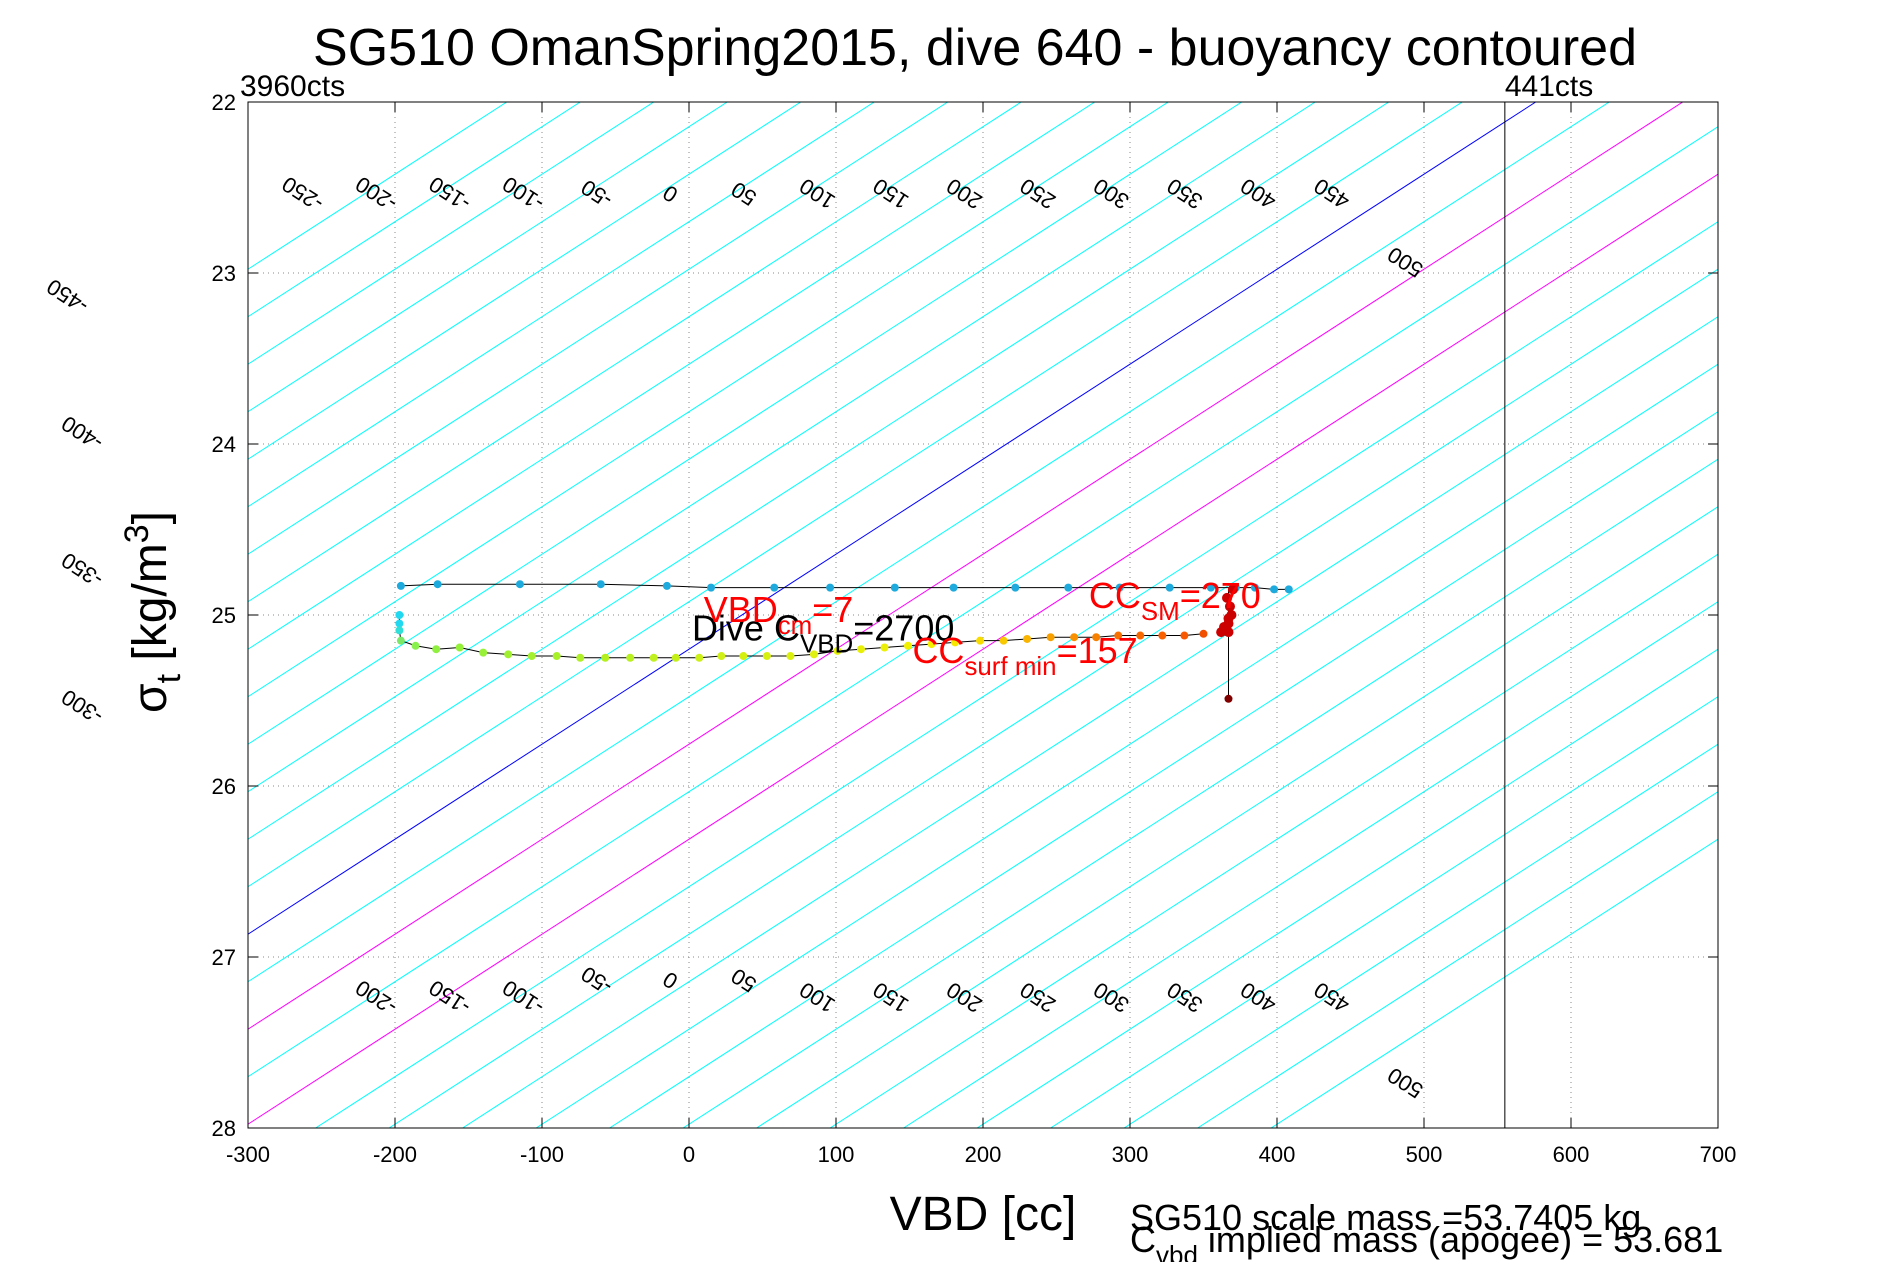 The image size is (1891, 1262). What do you see at coordinates (1571, 1154) in the screenshot?
I see `x-tick-label: 600` at bounding box center [1571, 1154].